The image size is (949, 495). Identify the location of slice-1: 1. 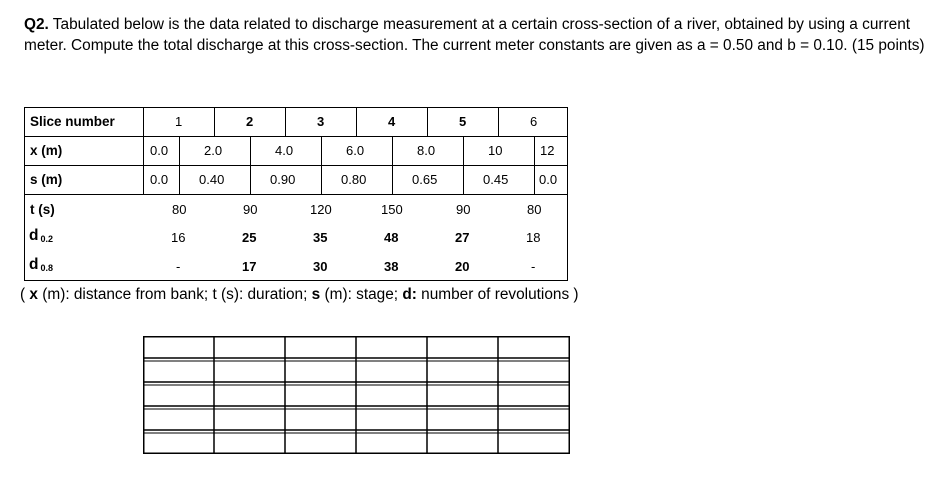
(179, 121).